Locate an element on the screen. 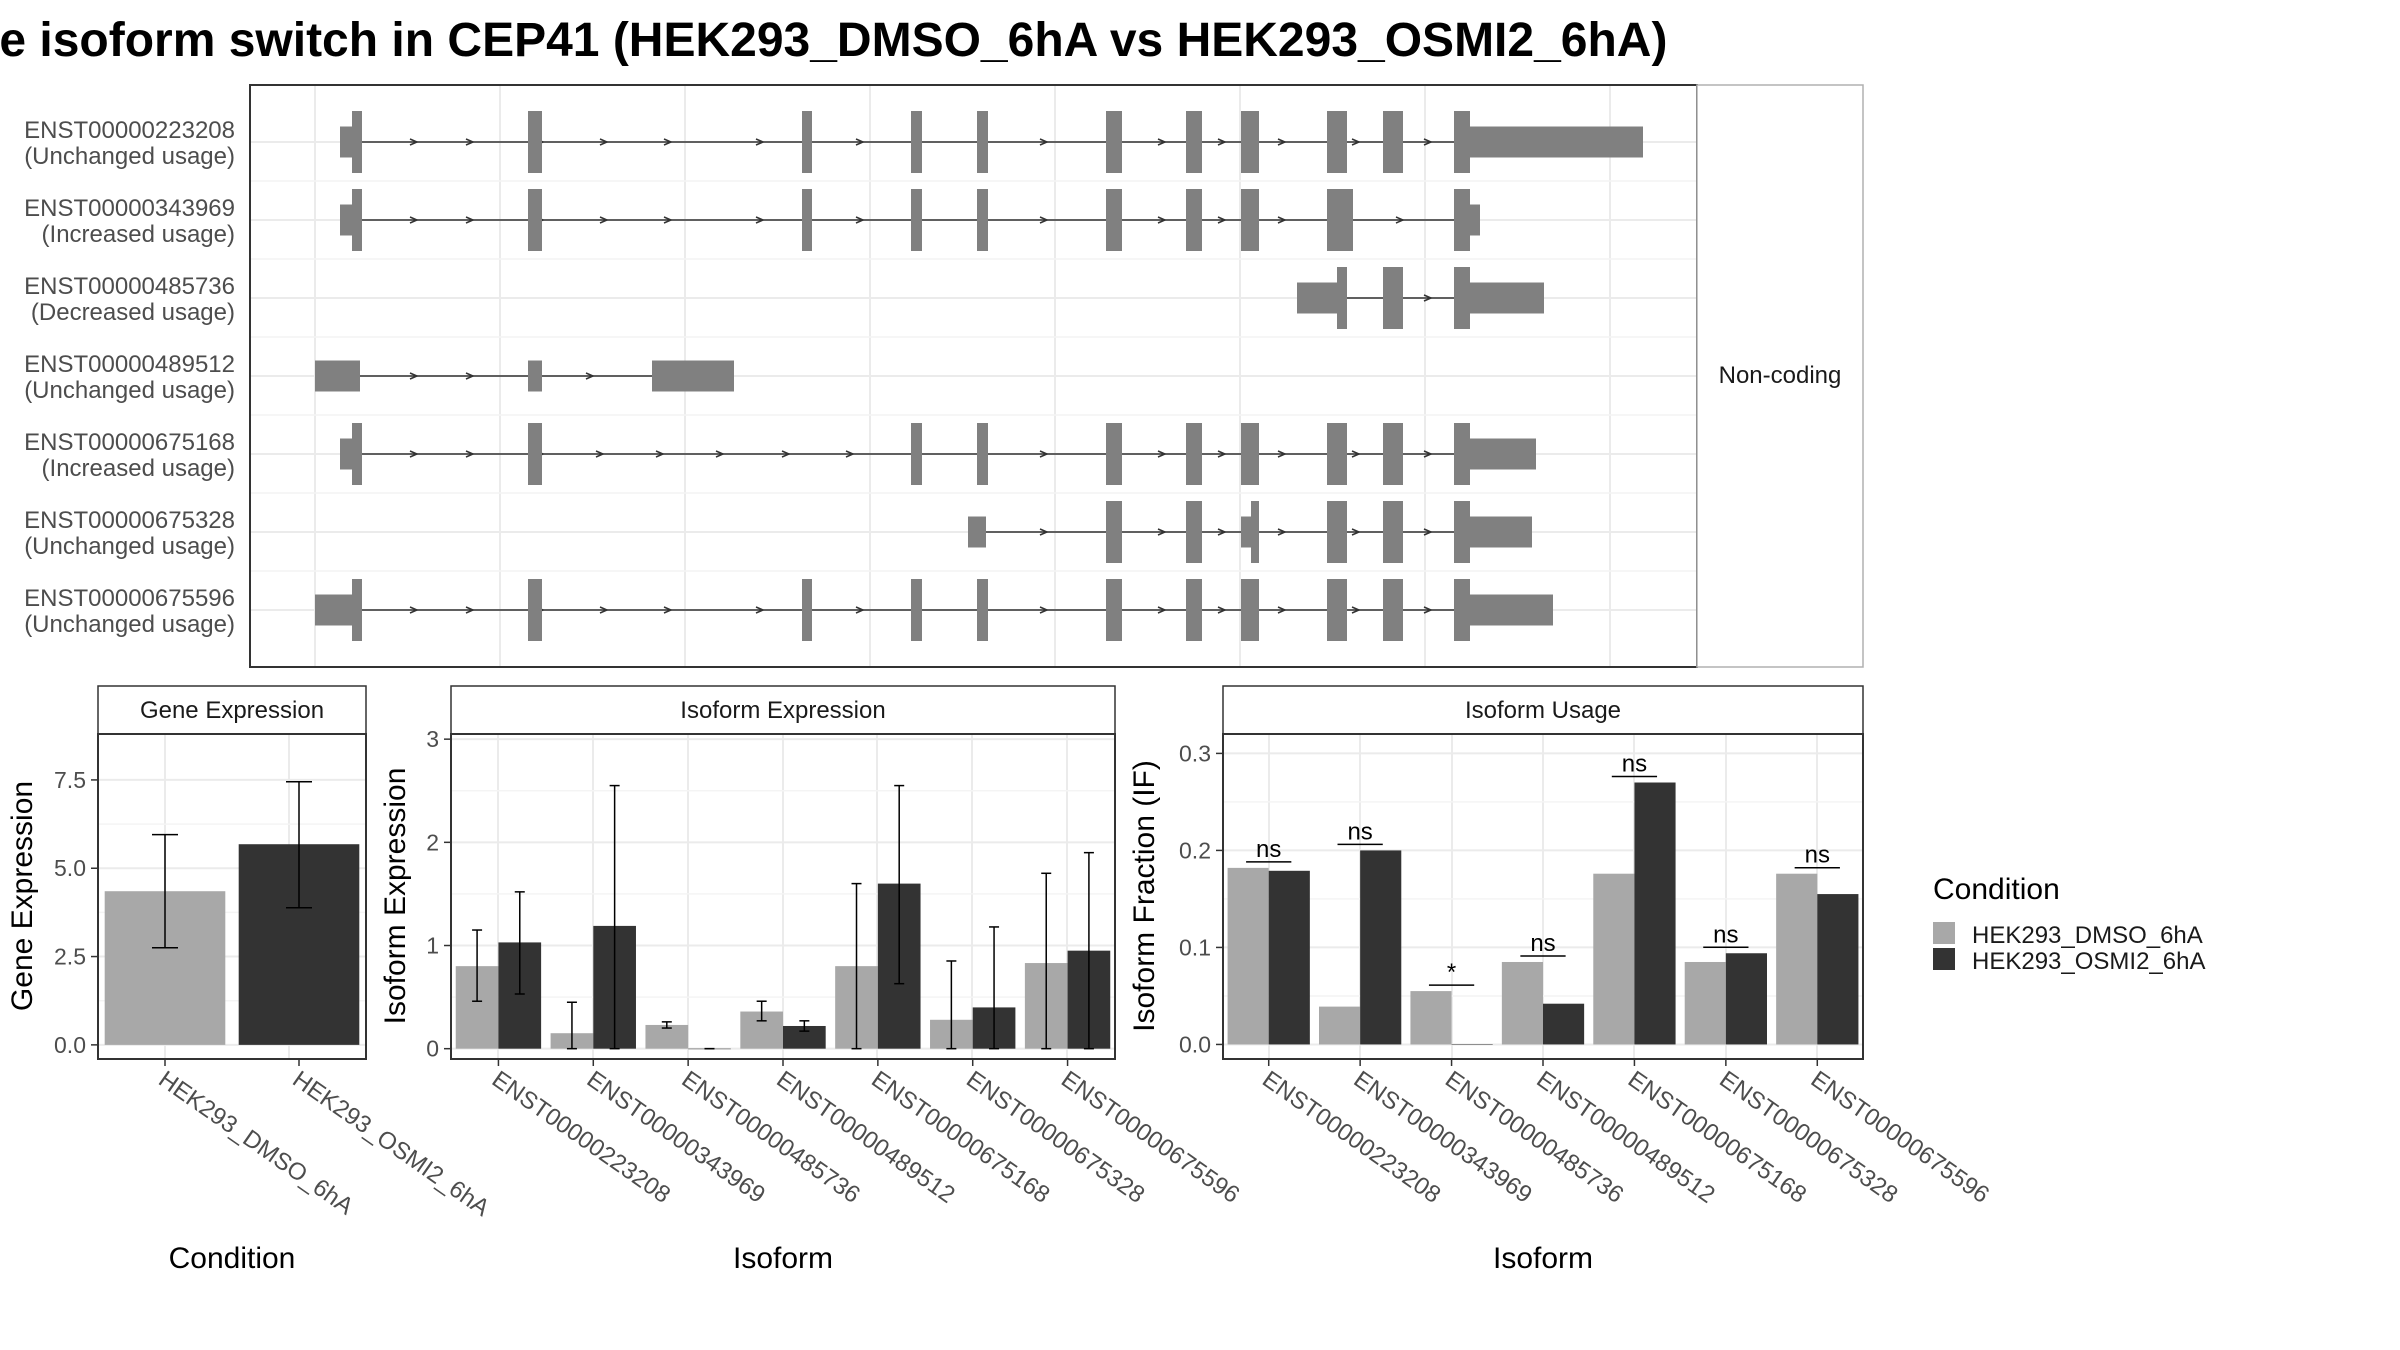 Image resolution: width=2400 pixels, height=1350 pixels. expr-panel-title: Isoform Expression is located at coordinates (782, 710).